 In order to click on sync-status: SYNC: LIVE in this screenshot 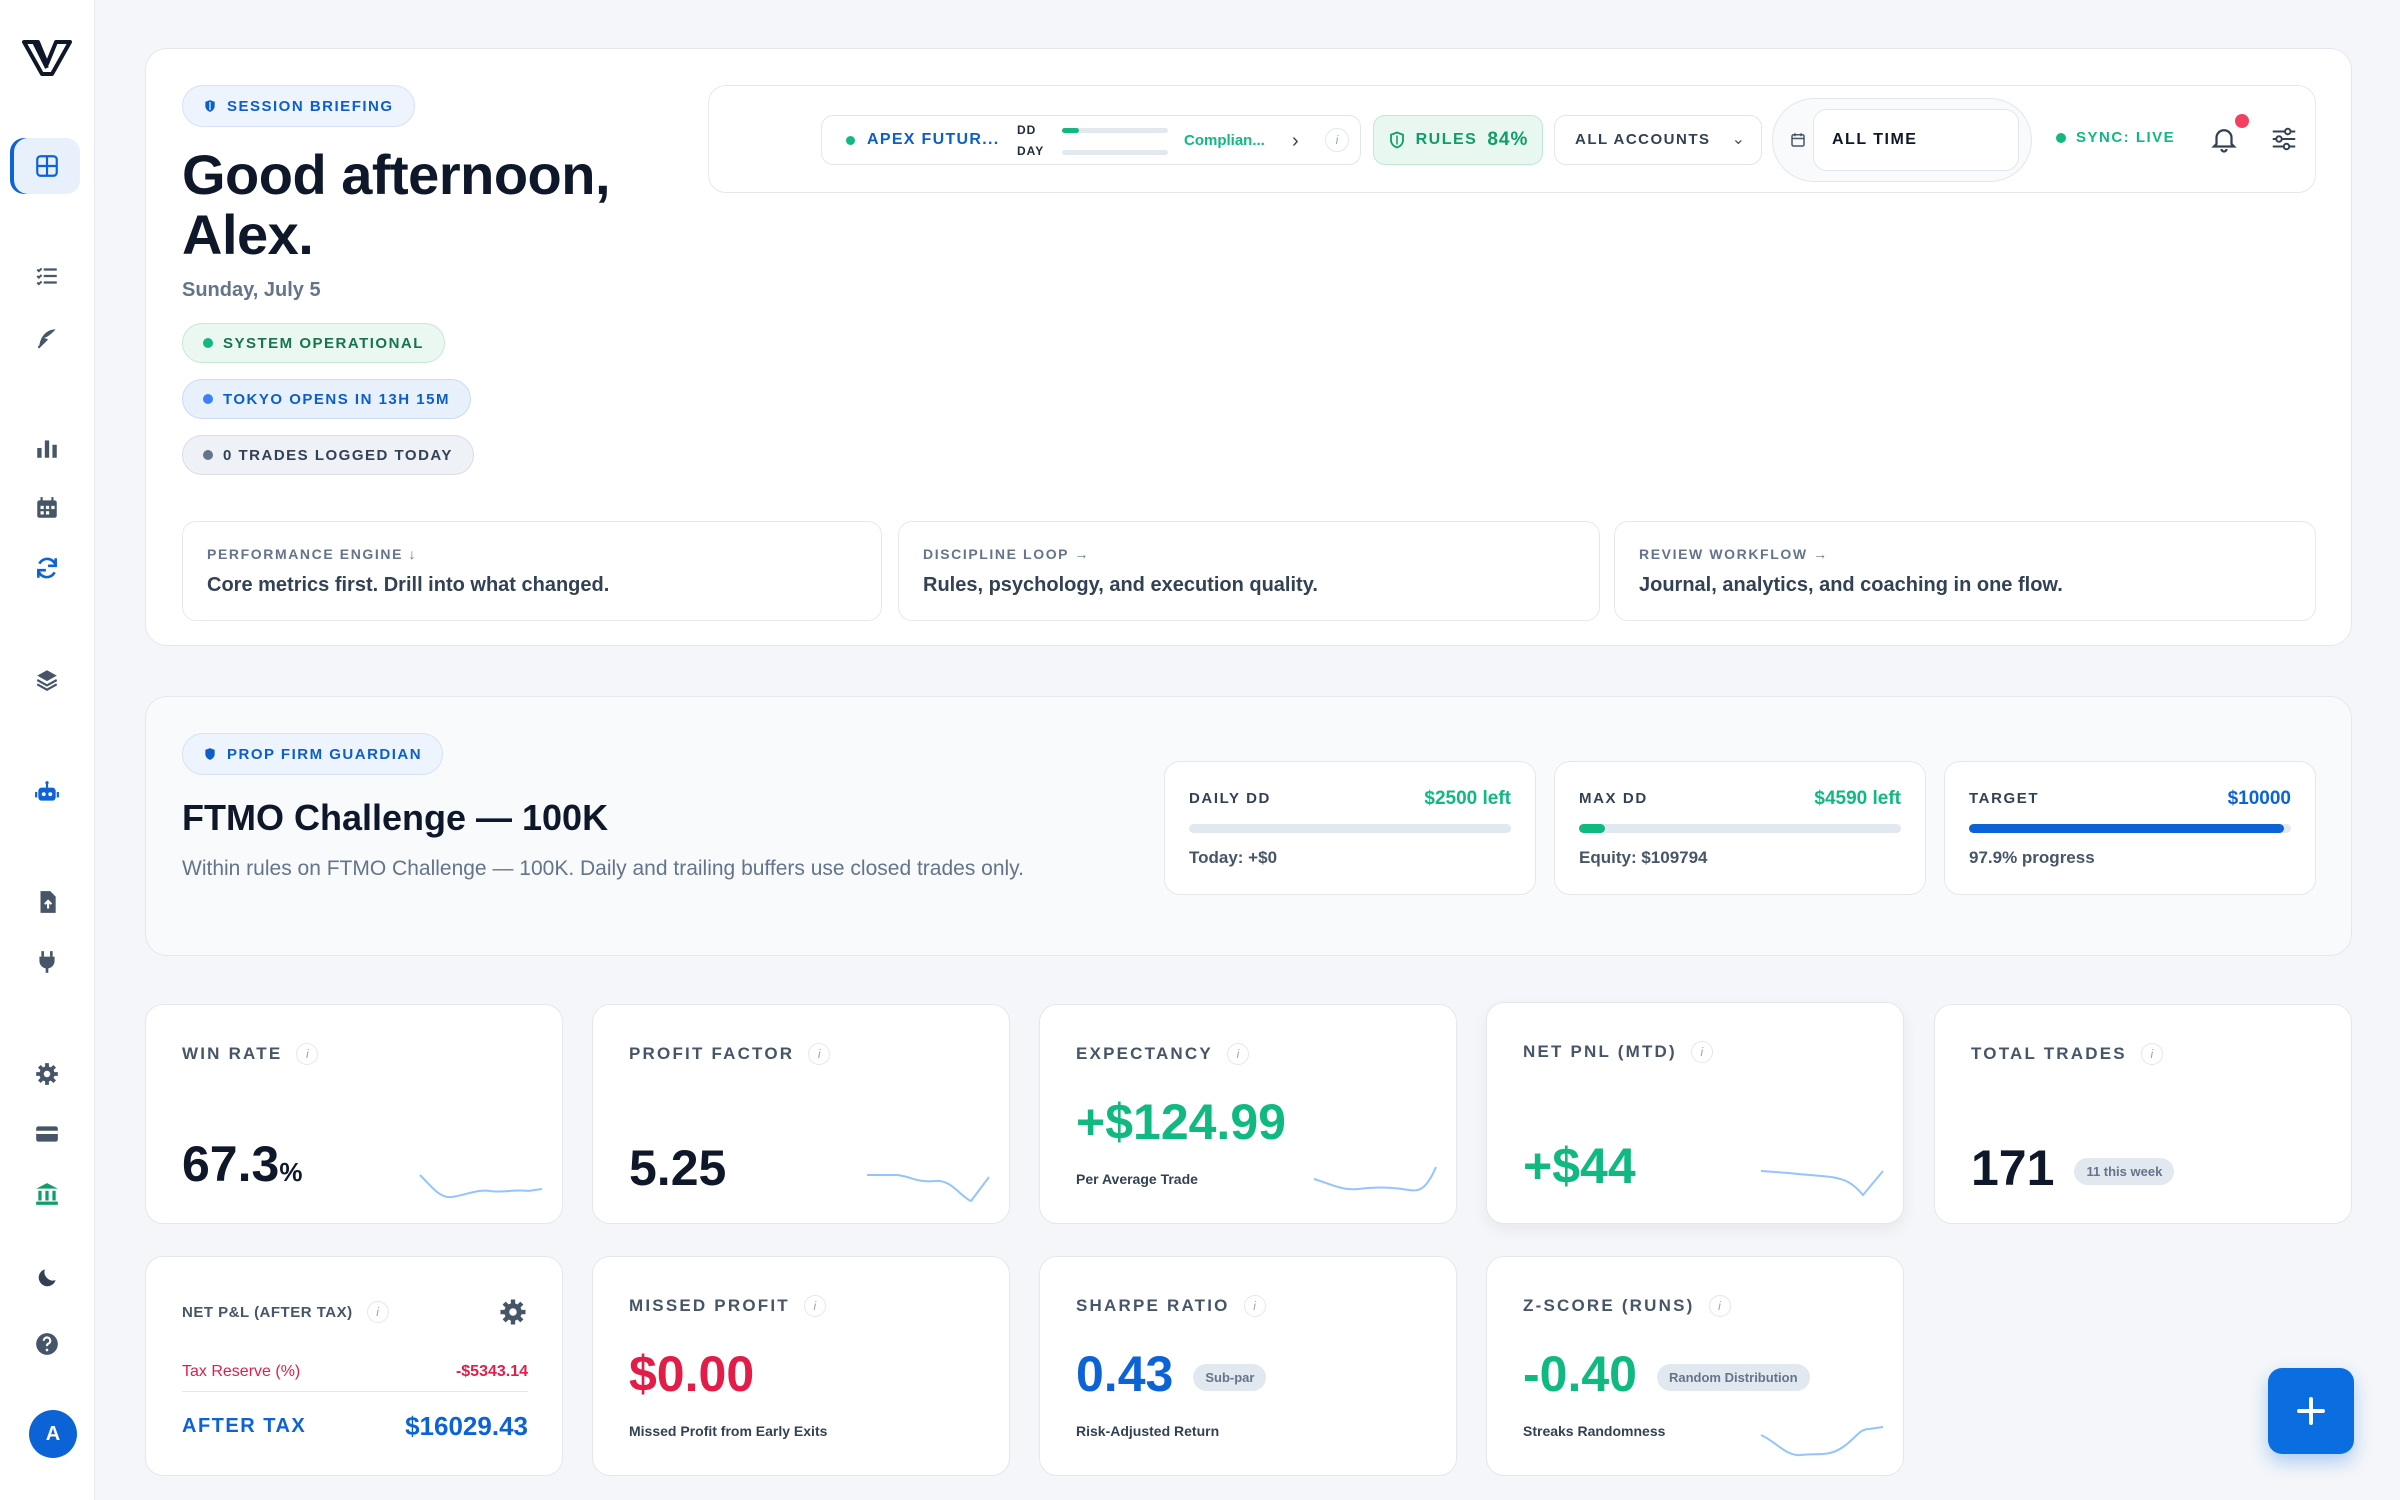, I will do `click(2115, 137)`.